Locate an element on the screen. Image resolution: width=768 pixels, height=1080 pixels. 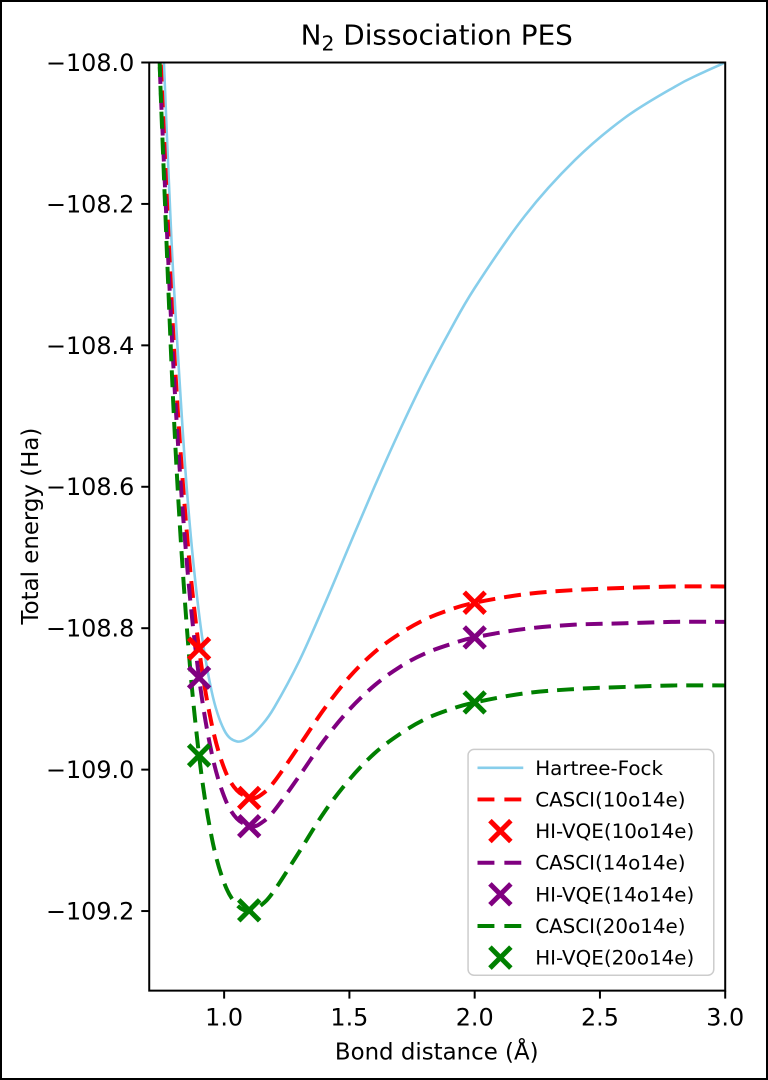
marker-group is located at coordinates (336, 756).